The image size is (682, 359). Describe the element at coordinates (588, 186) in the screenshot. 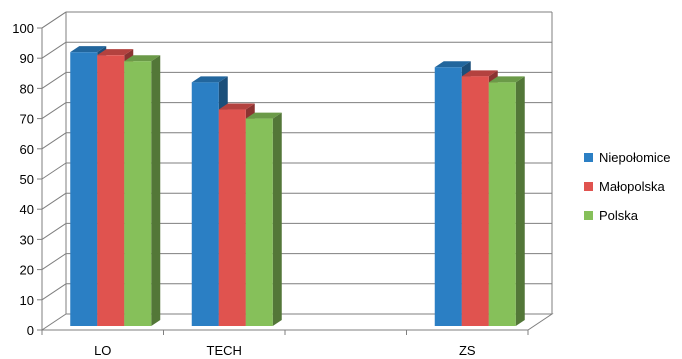

I see `legend-swatch-malopolska` at that location.